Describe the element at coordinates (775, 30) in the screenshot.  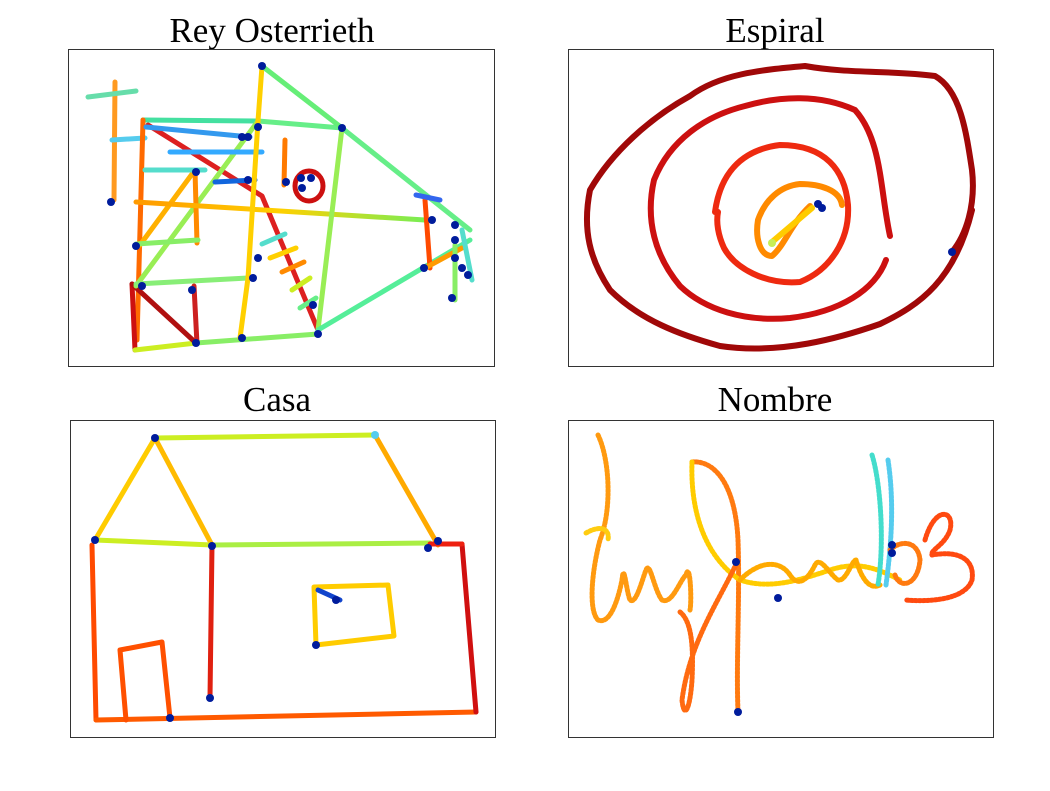
I see `panel-title-espiral: Espiral` at that location.